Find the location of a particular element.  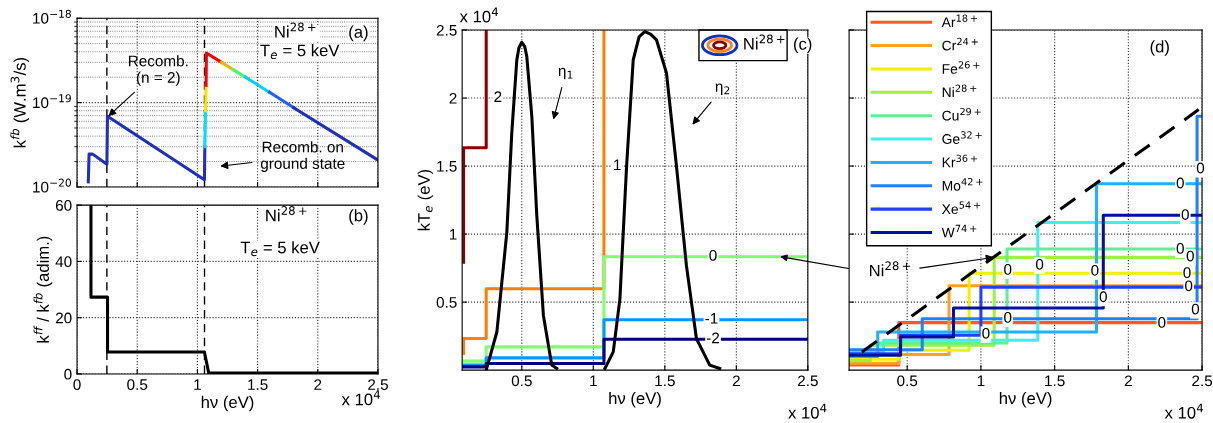

annotation: (d) is located at coordinates (1159, 48).